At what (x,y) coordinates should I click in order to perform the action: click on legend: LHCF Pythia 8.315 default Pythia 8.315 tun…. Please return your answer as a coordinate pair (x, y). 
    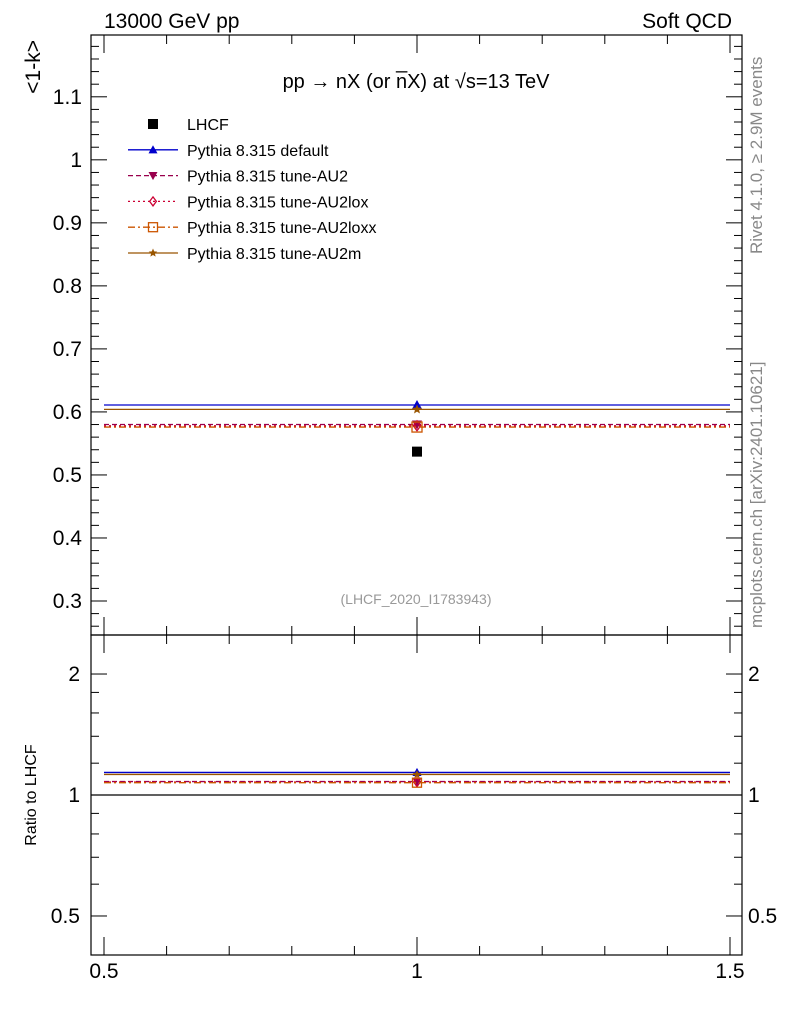
    Looking at the image, I should click on (252, 190).